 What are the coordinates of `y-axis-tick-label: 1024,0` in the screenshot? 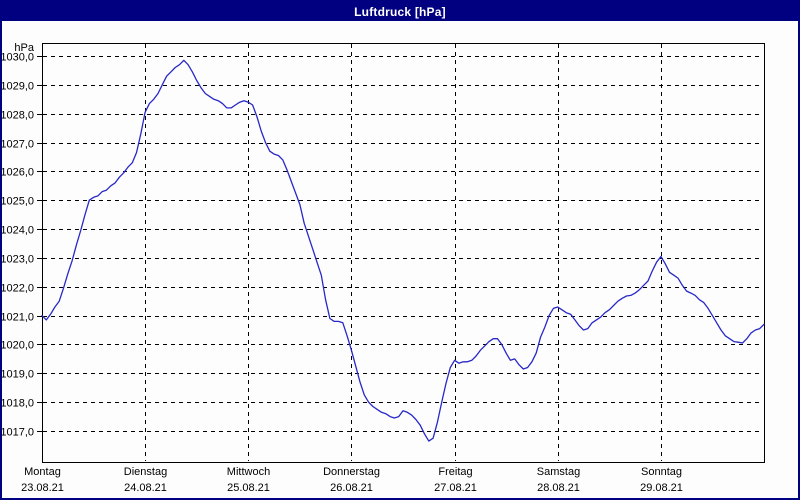 It's located at (18, 231).